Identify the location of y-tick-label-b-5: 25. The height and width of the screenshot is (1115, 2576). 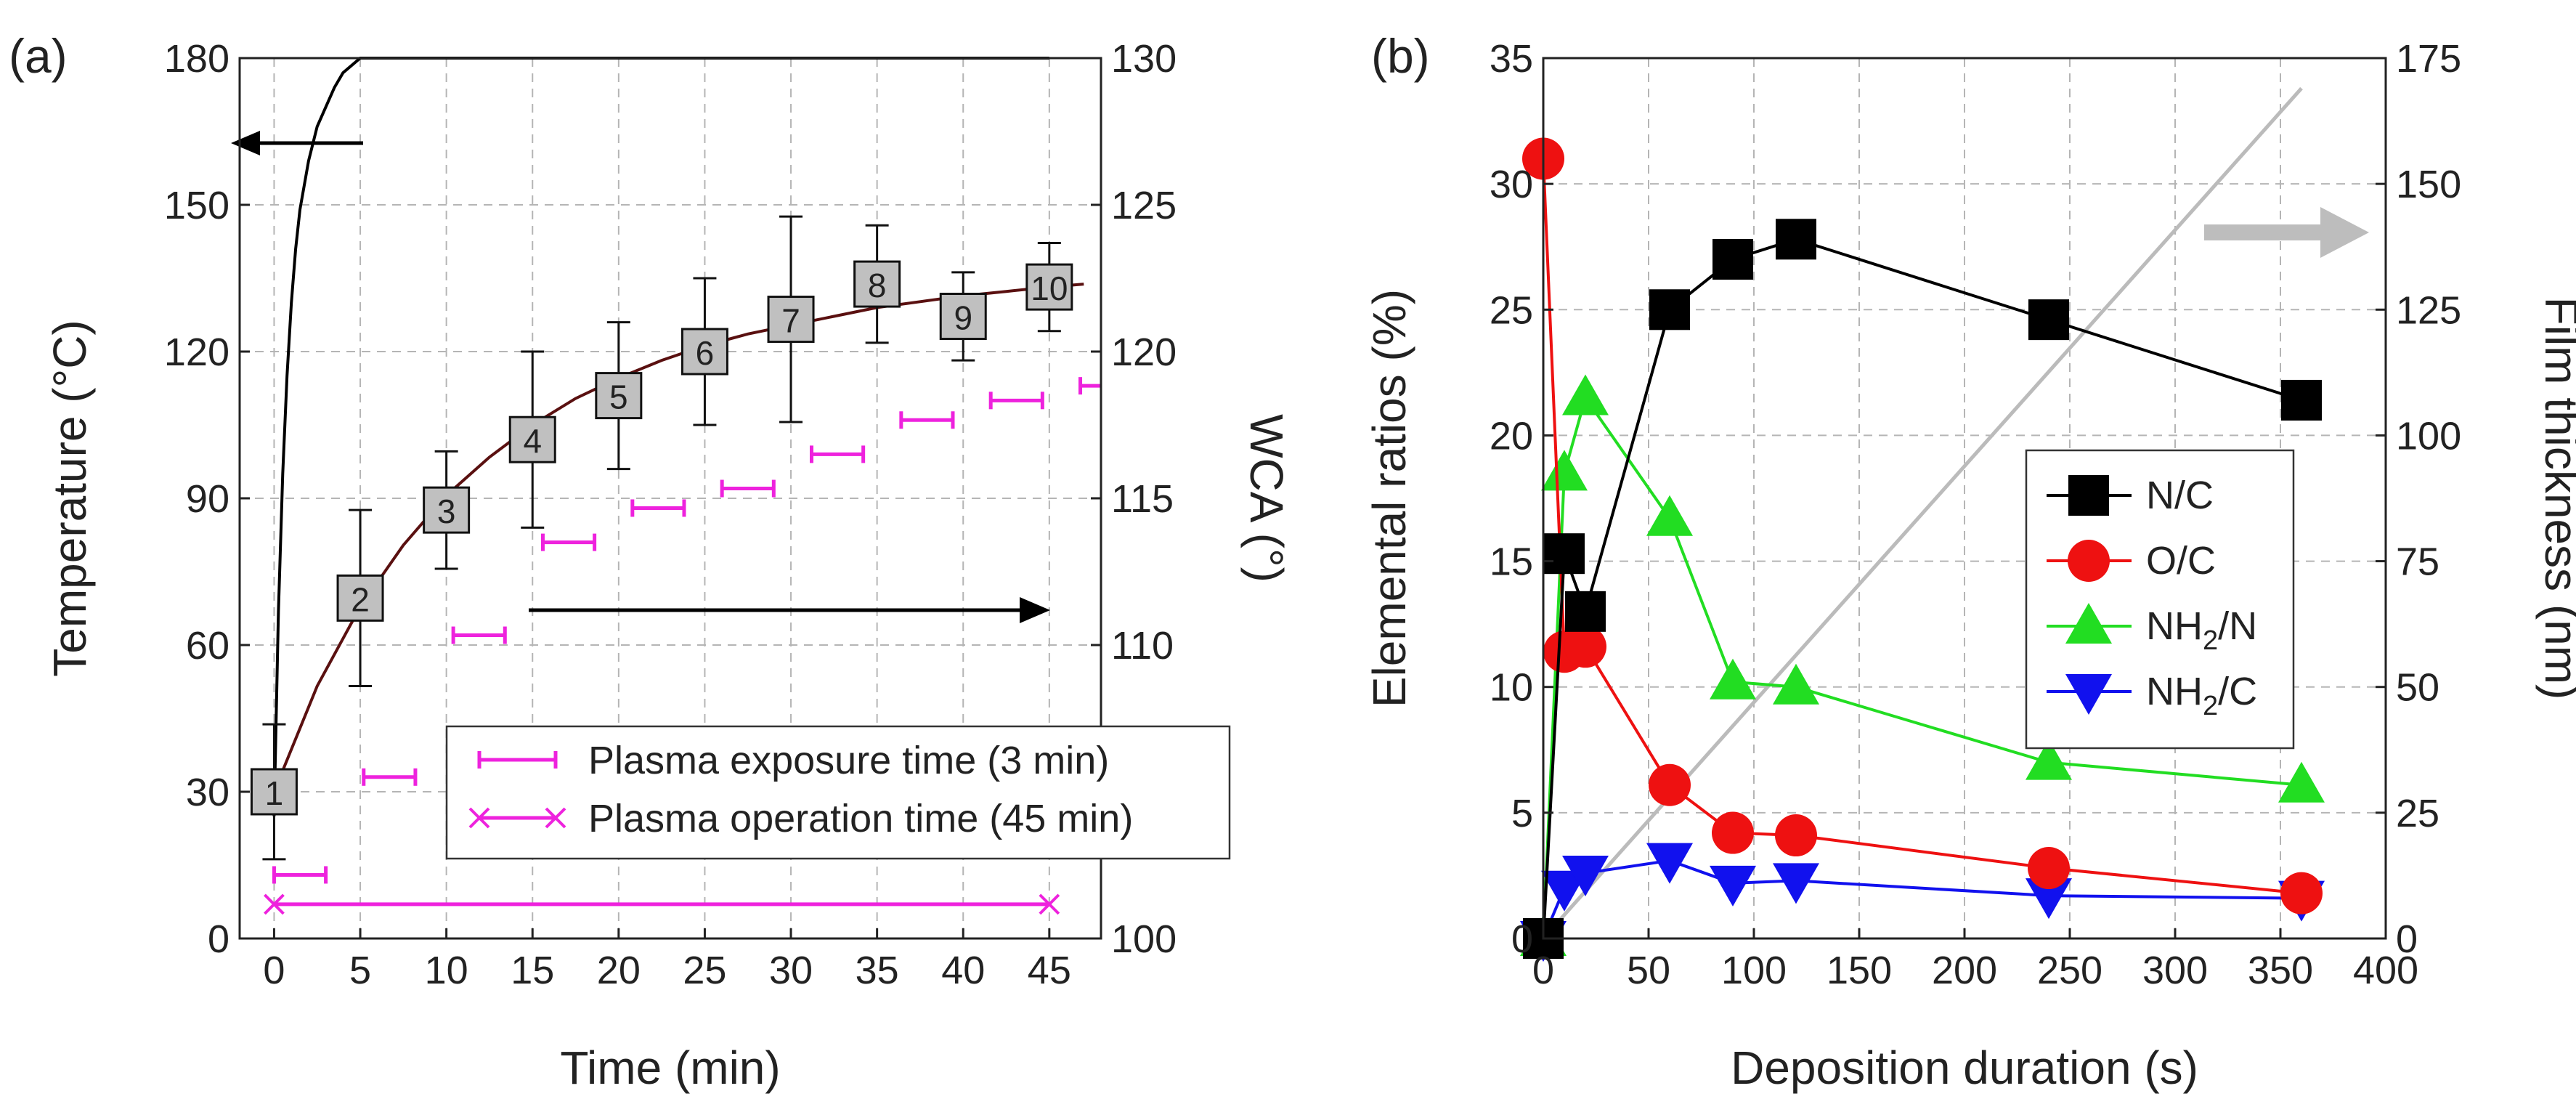
(1511, 310).